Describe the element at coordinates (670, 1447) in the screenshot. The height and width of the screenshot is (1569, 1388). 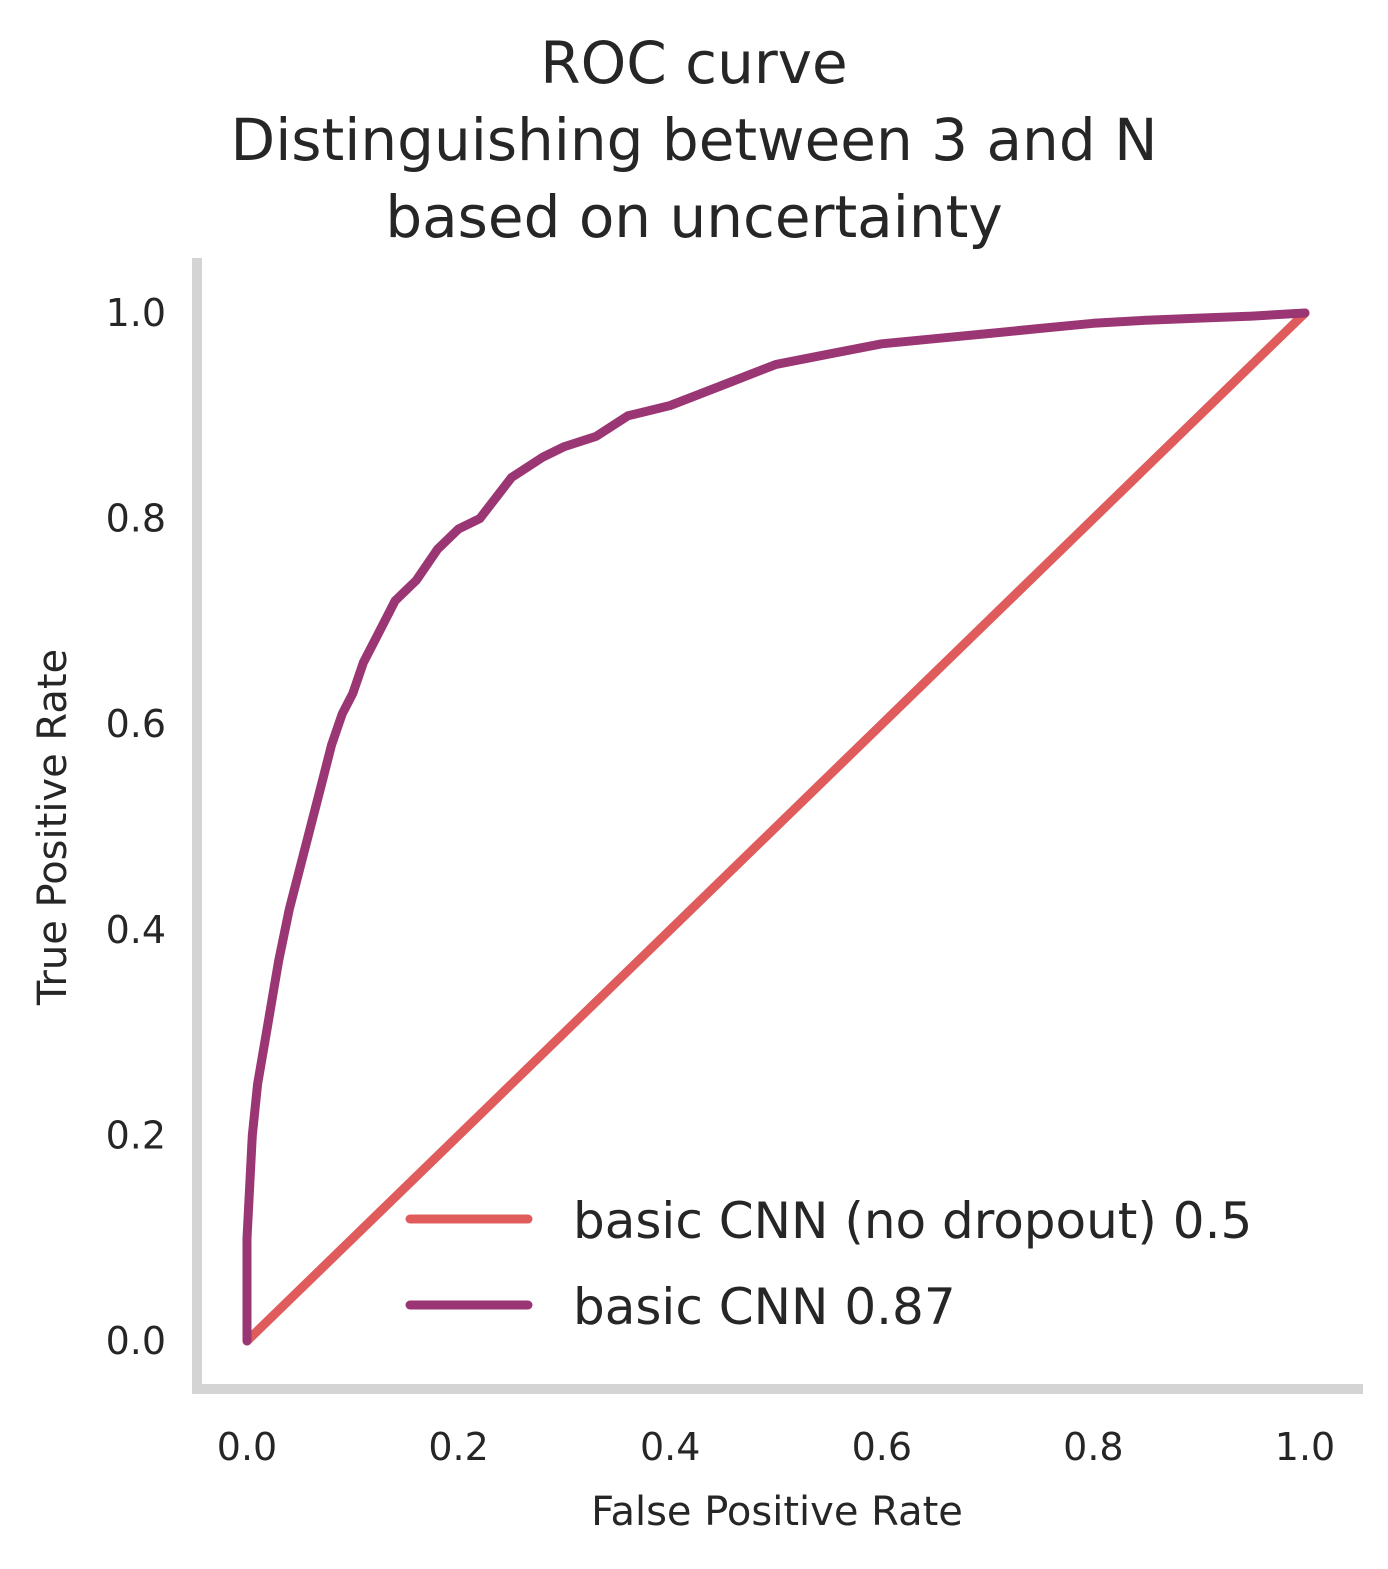
I see `x-tick-label: 0.4` at that location.